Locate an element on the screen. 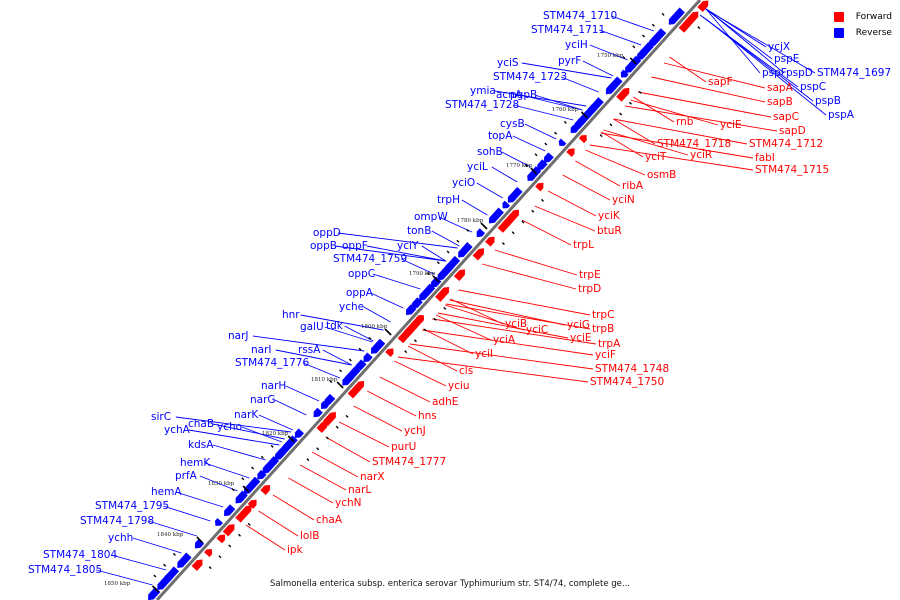 Image resolution: width=900 pixels, height=600 pixels. forward-gene-puru: purU is located at coordinates (403, 447).